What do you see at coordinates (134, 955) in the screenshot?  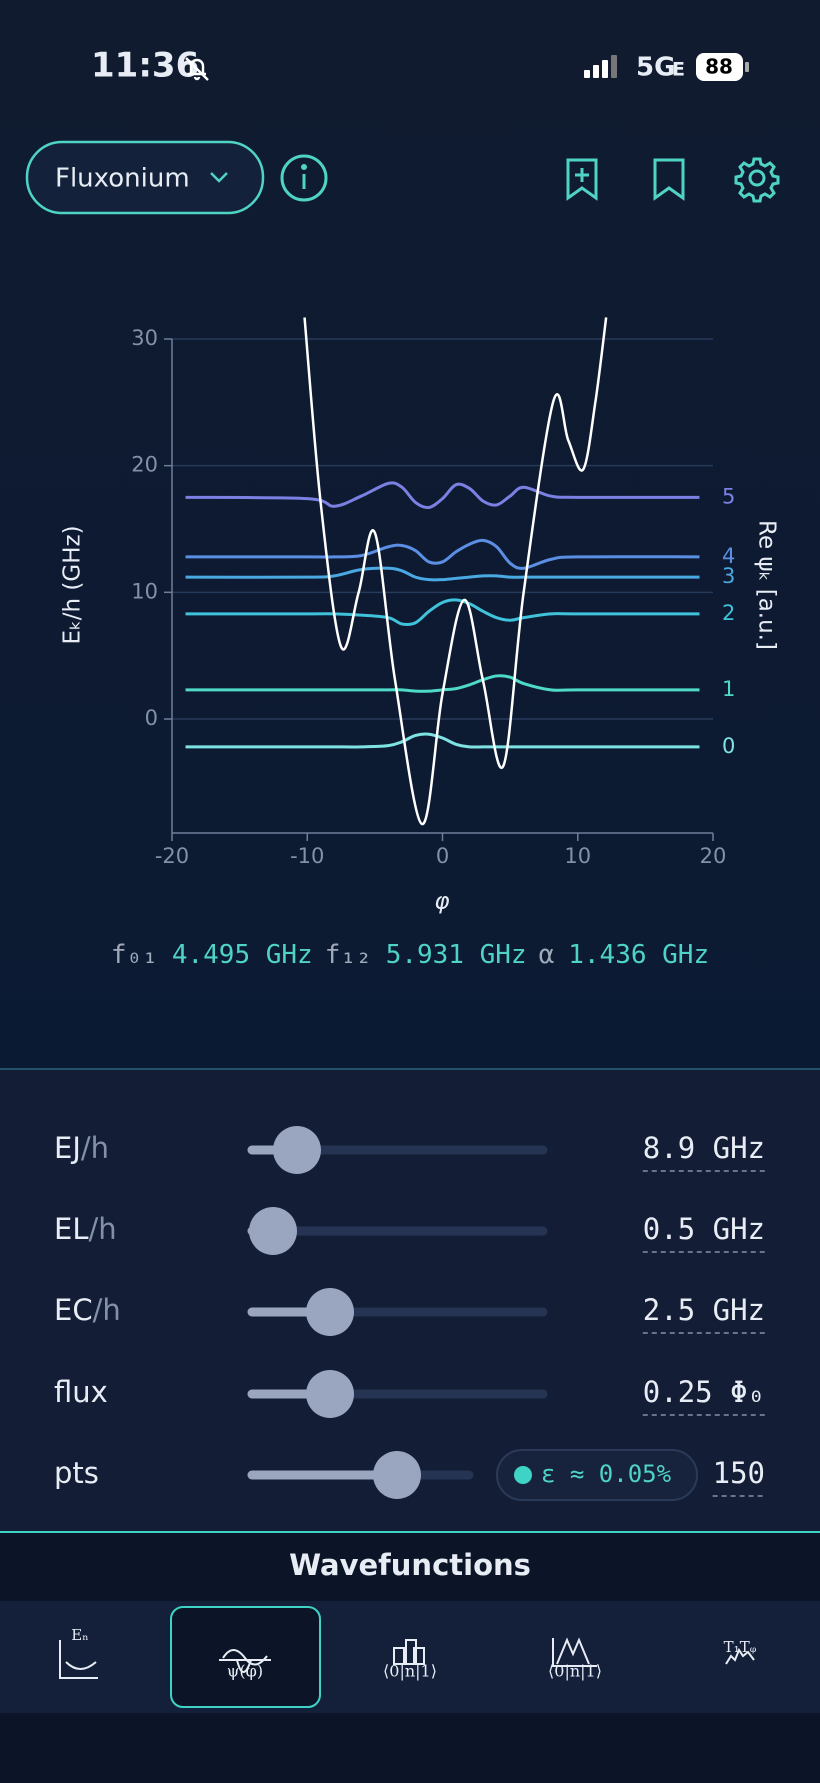 I see `metric-label: f₀₁` at bounding box center [134, 955].